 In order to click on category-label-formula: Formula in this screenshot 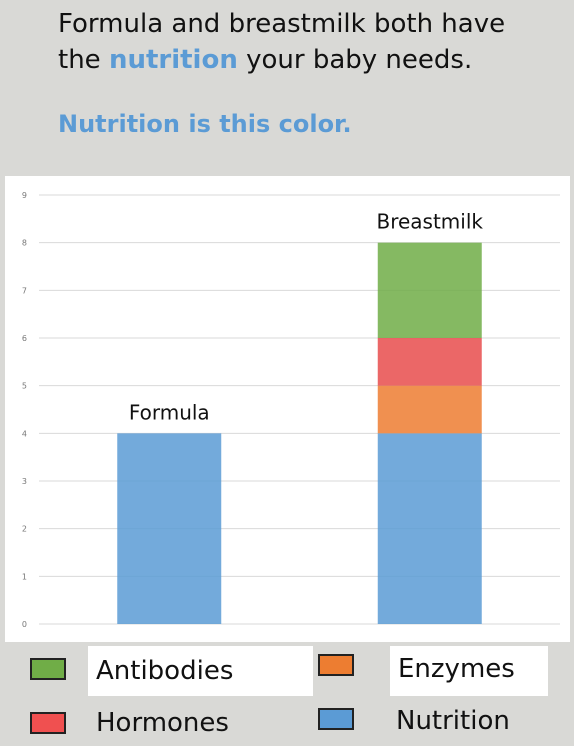, I will do `click(169, 412)`.